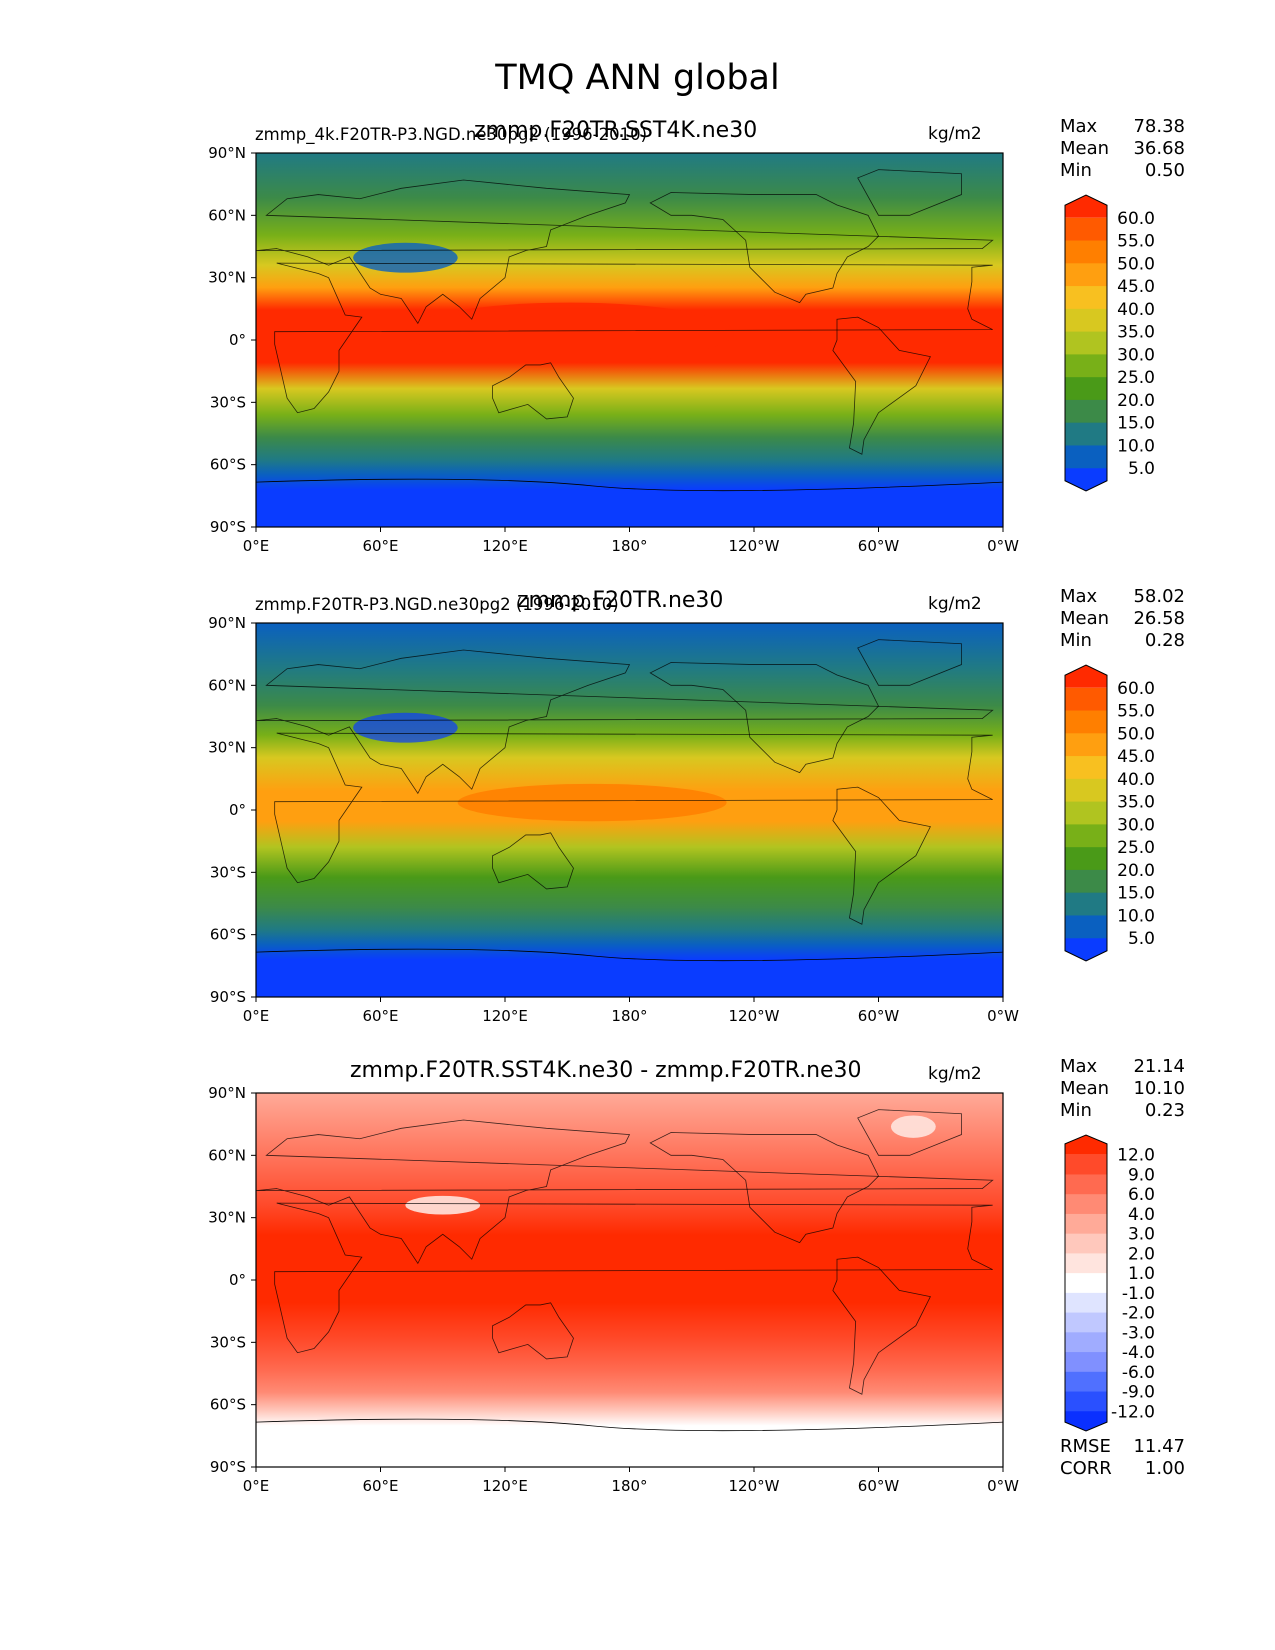  Describe the element at coordinates (616, 130) in the screenshot. I see `panel-main-title: zmmp.F20TR.SST4K.ne30` at that location.